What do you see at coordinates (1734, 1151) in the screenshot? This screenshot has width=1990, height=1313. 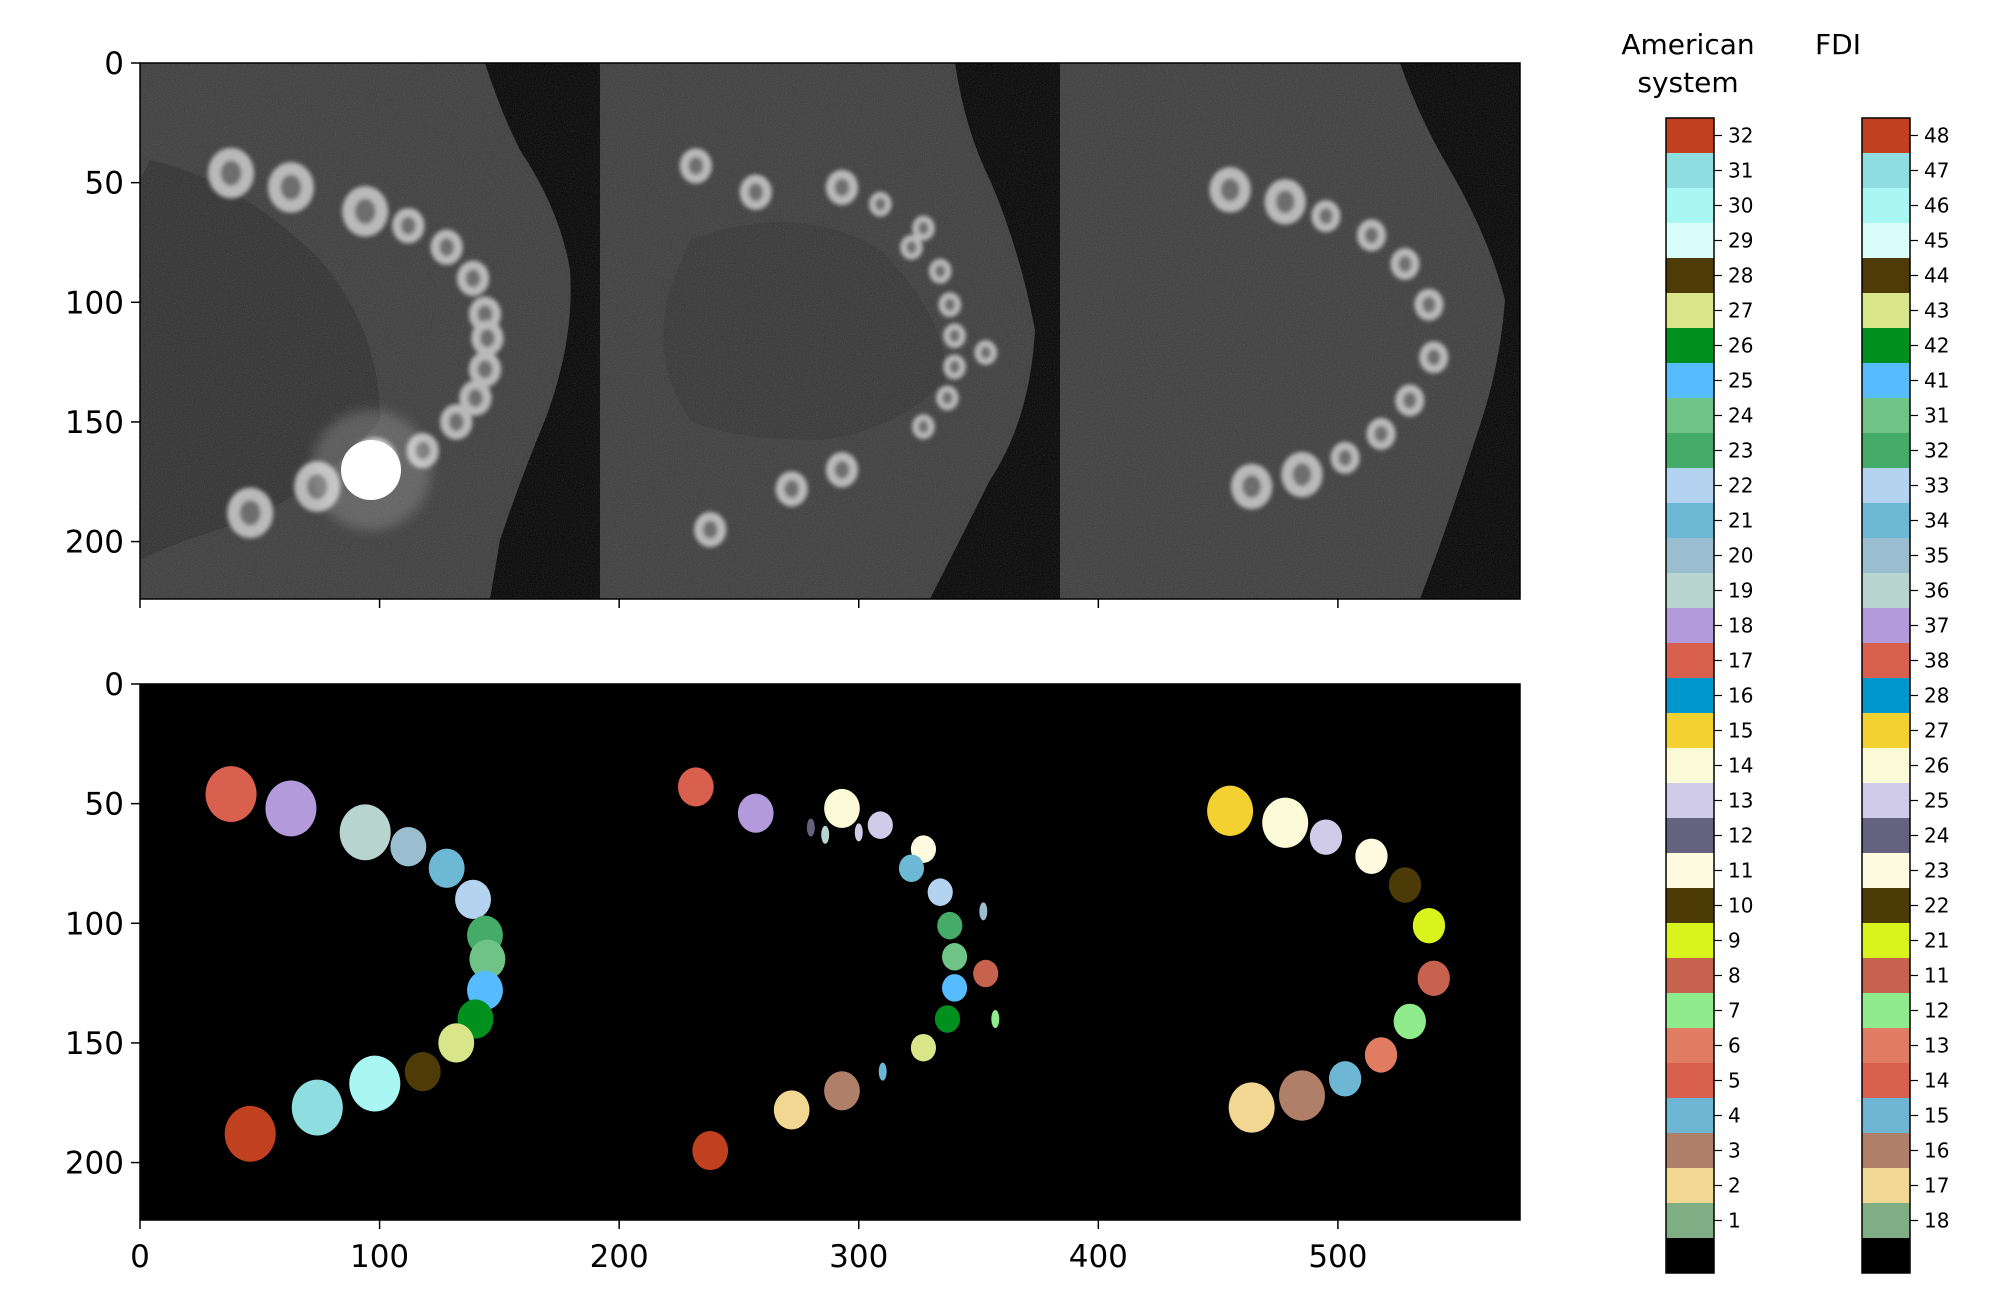 I see `colorbar-tick-label: 3` at bounding box center [1734, 1151].